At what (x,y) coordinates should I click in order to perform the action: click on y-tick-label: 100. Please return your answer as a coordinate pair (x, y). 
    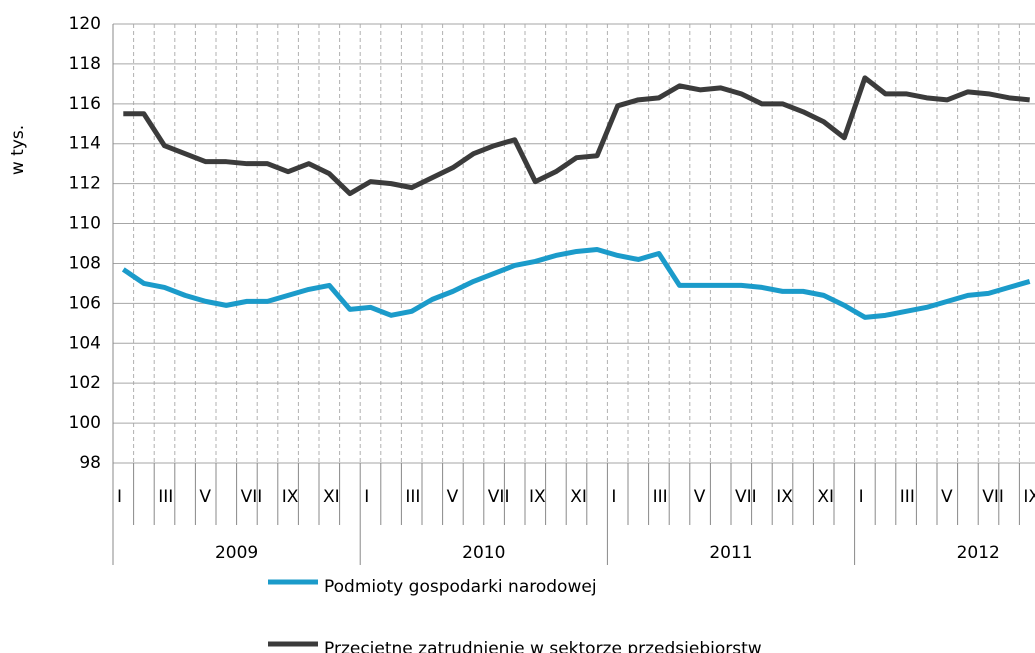
    Looking at the image, I should click on (85, 423).